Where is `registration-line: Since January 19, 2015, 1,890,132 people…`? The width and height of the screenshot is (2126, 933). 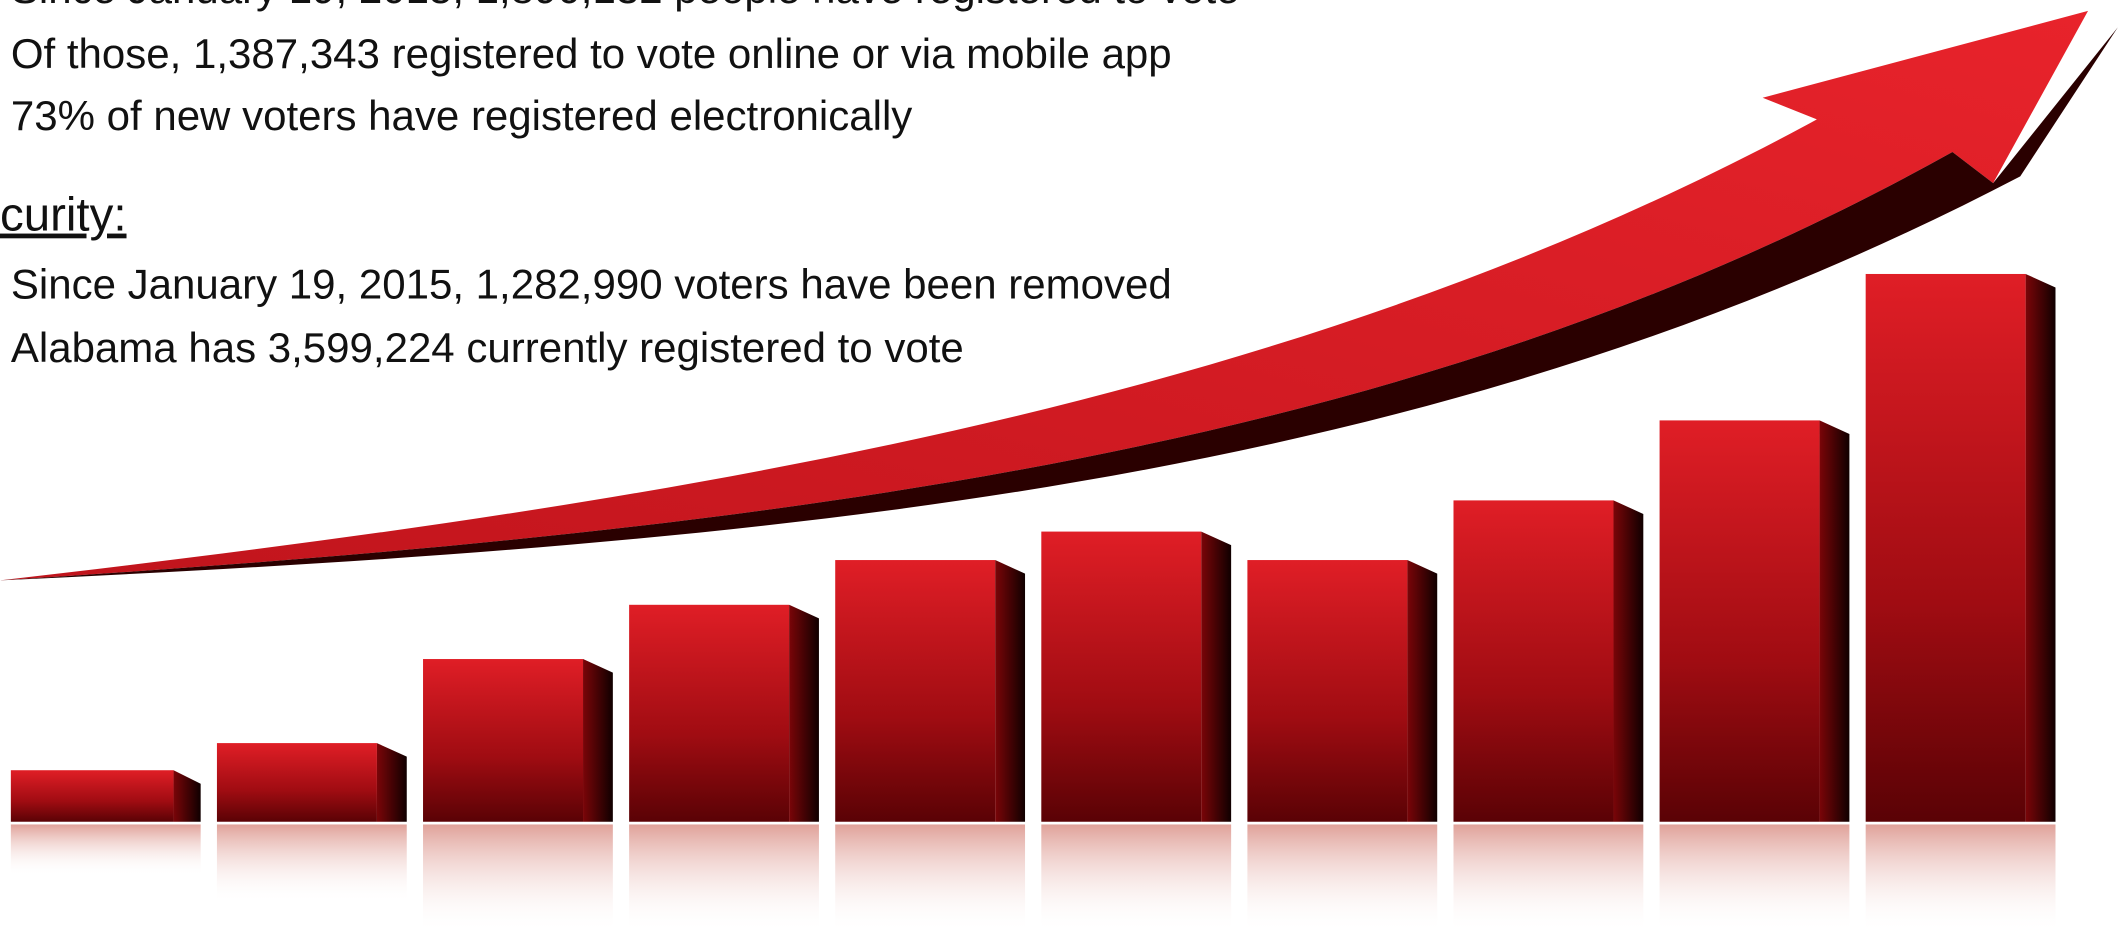 registration-line: Since January 19, 2015, 1,890,132 people… is located at coordinates (625, 6).